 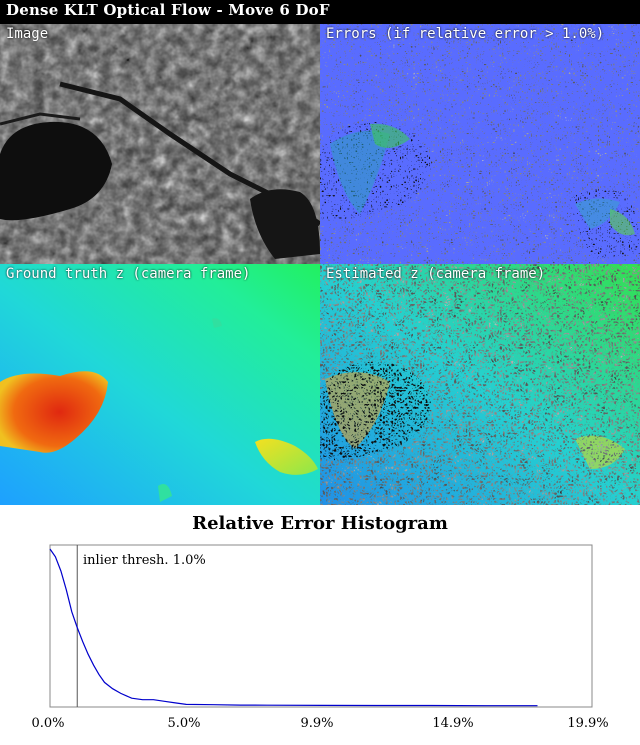 What do you see at coordinates (184, 723) in the screenshot?
I see `x-tick-label: 5.0%` at bounding box center [184, 723].